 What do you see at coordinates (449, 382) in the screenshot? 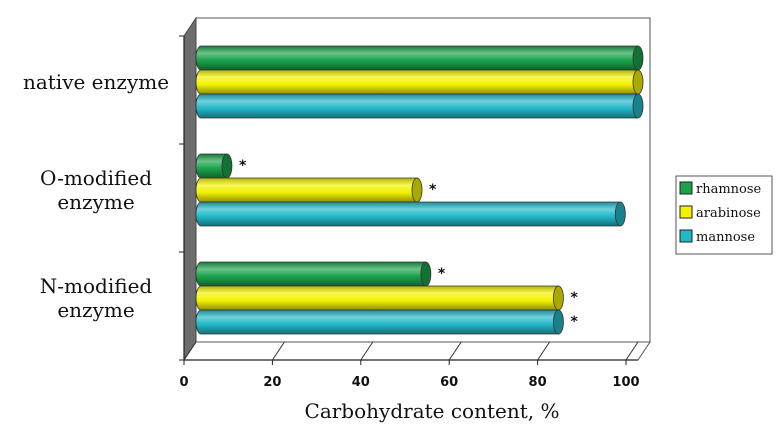
I see `x-tick-label: 60` at bounding box center [449, 382].